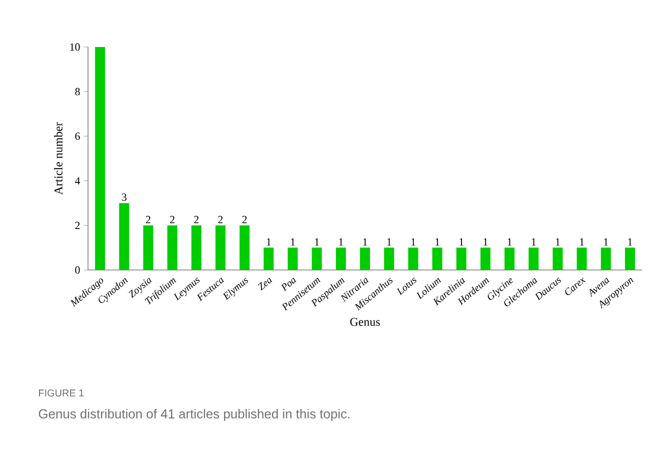 Image resolution: width=661 pixels, height=450 pixels. I want to click on y-tick-label: 10, so click(75, 47).